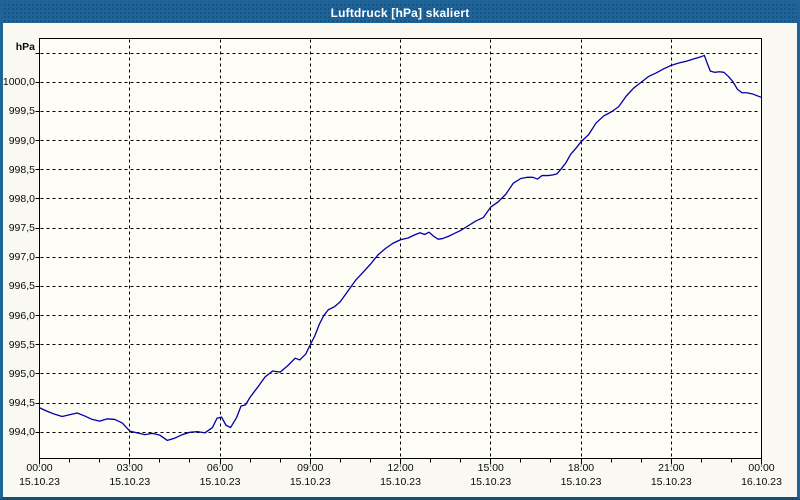 This screenshot has height=500, width=800. Describe the element at coordinates (21, 257) in the screenshot. I see `y-axis-tick-label: 997,0` at that location.